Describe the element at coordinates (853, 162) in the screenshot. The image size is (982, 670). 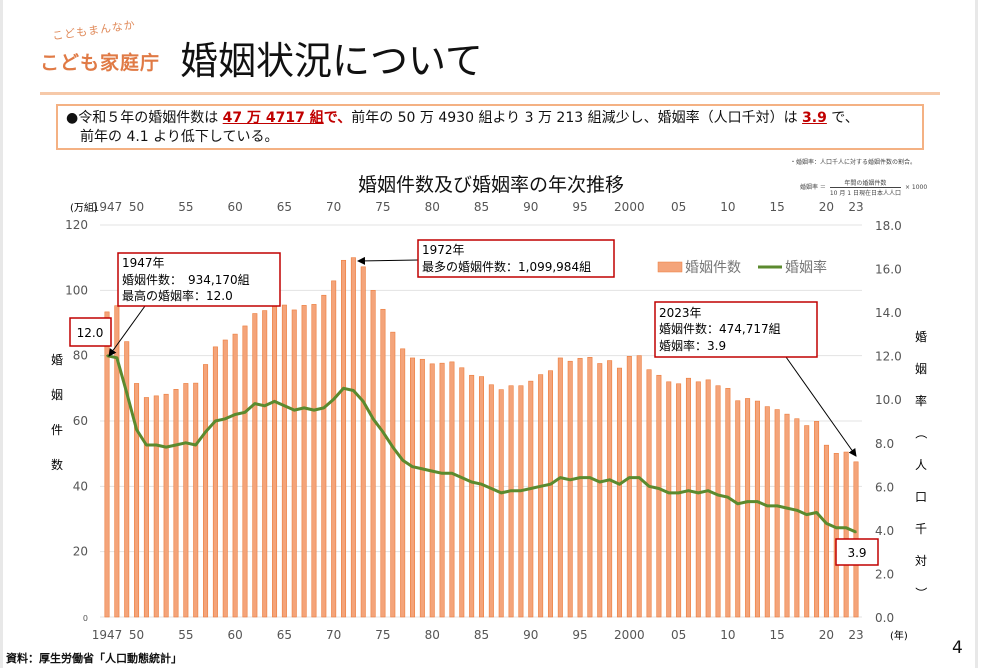
I see `definition-note: ・婚姻率：人口千人に対する婚姻件数の割合。` at that location.